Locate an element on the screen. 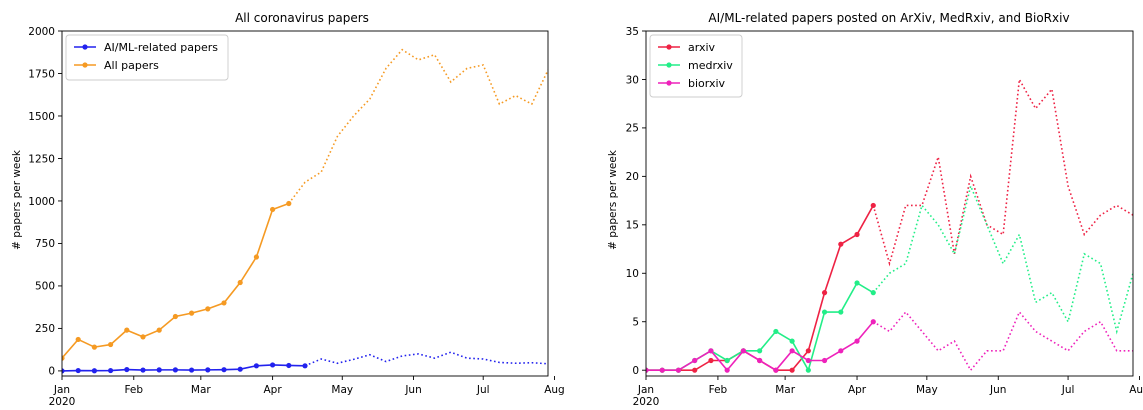 The height and width of the screenshot is (410, 1143). y-tick-label: 25 is located at coordinates (632, 129).